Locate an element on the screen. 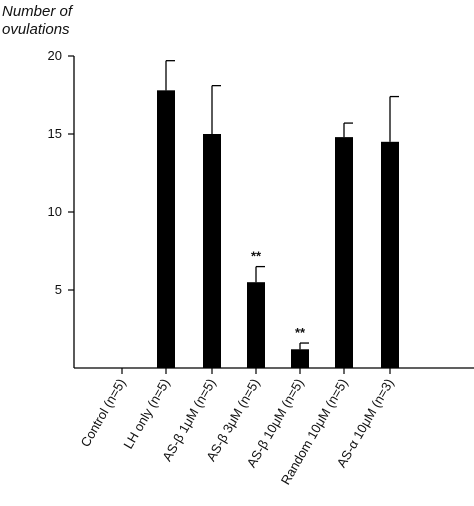 This screenshot has width=474, height=506. category-label: LH only (n=5) is located at coordinates (146, 413).